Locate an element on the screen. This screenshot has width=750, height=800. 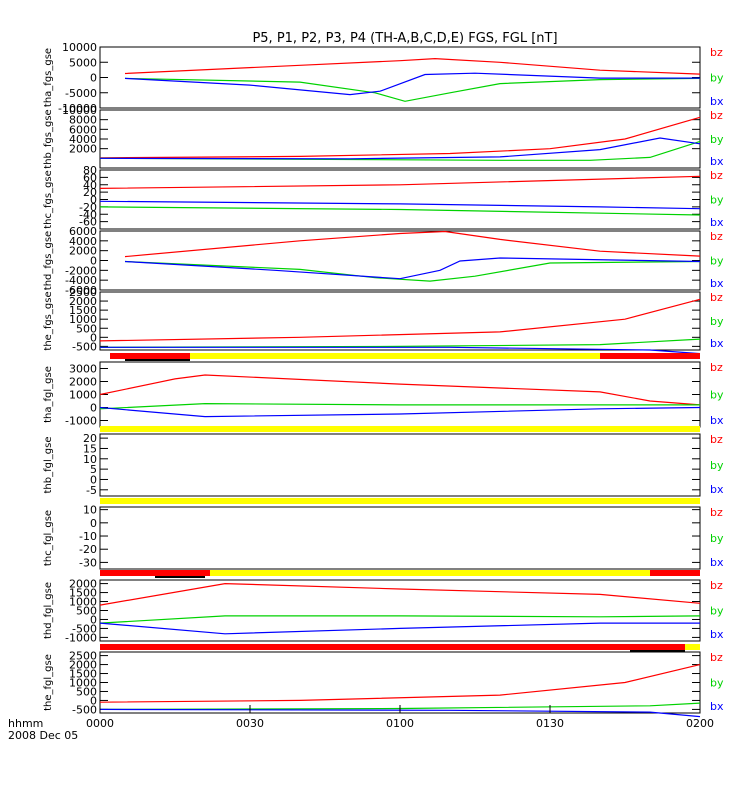
y-tick-label: 5 is located at coordinates (93, 469).